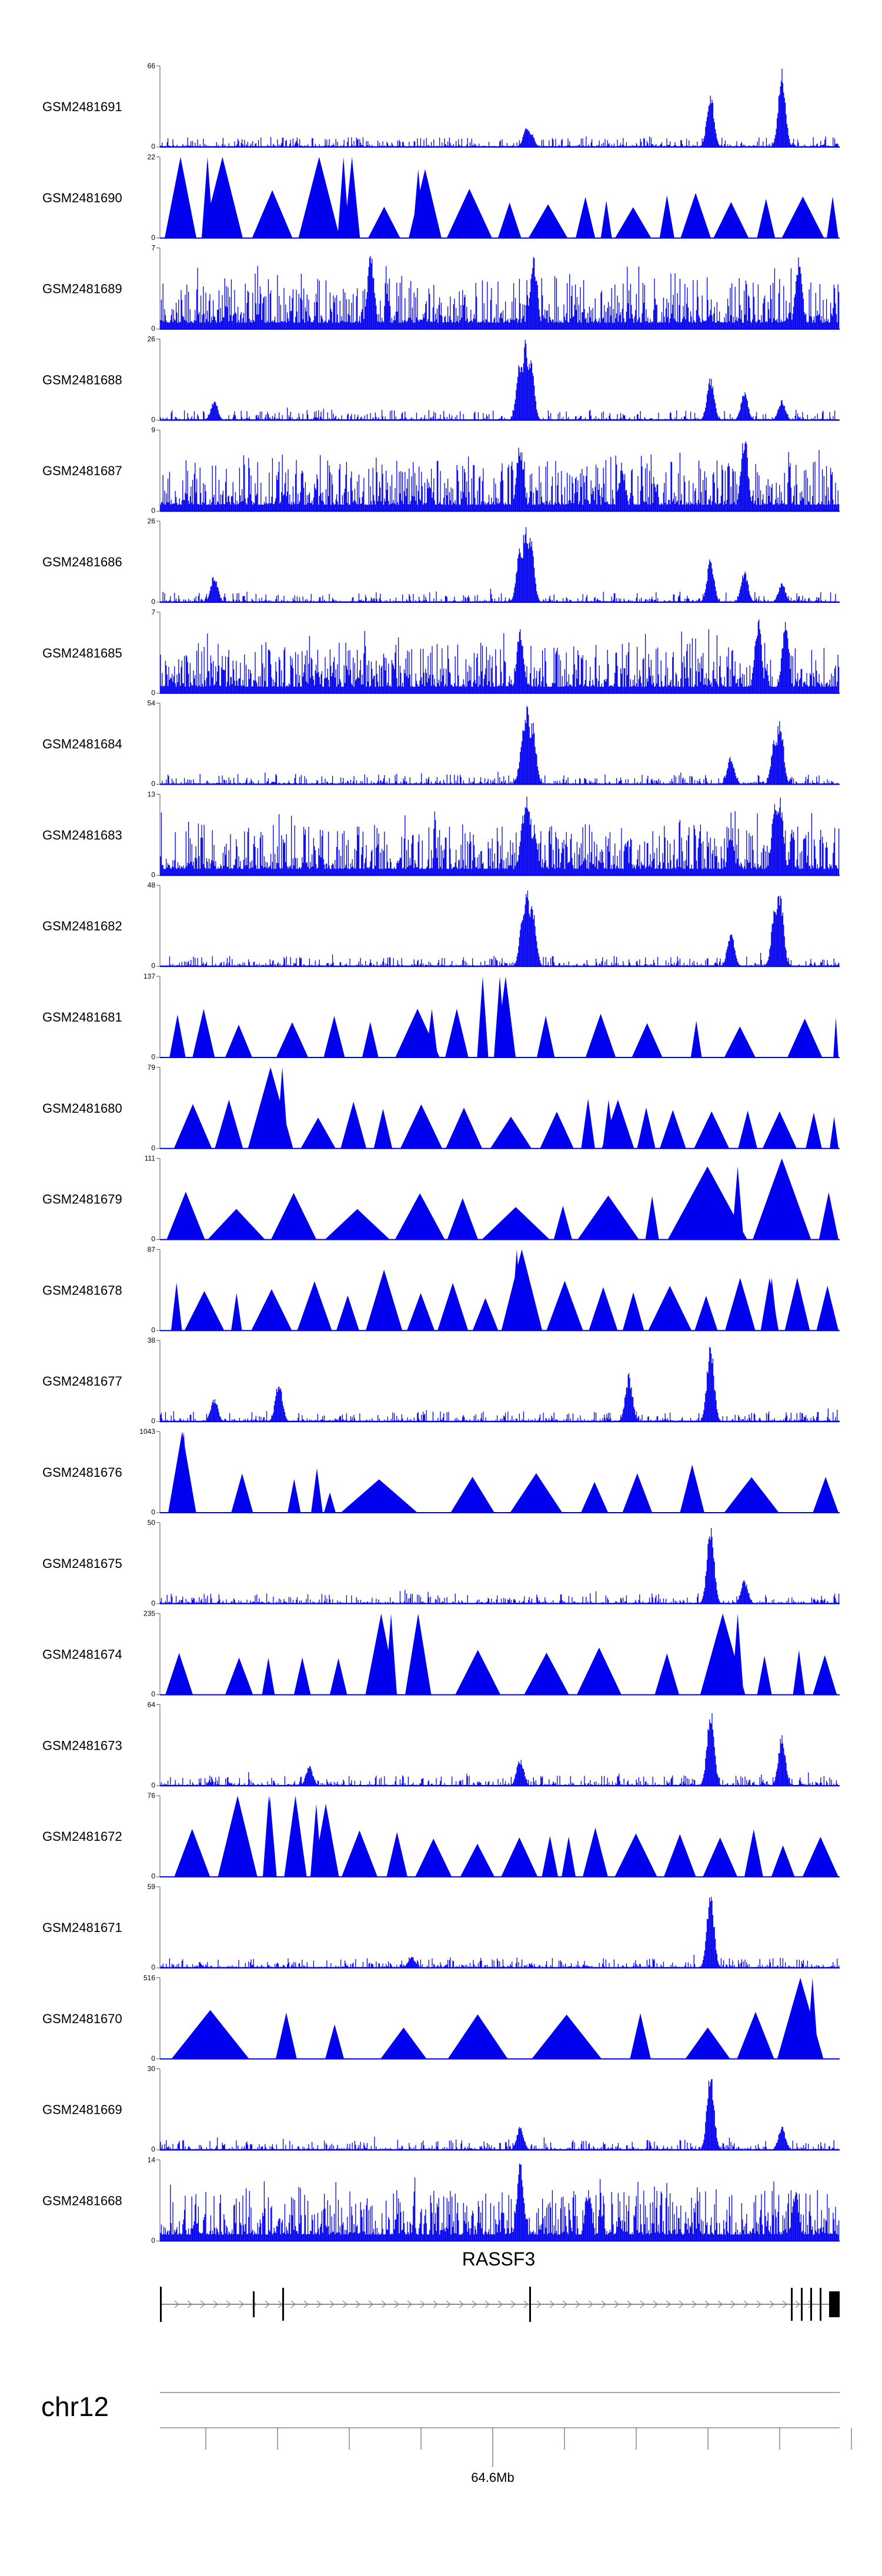  I want to click on track-GSM2481671: GSM2481671 59 0, so click(441, 1927).